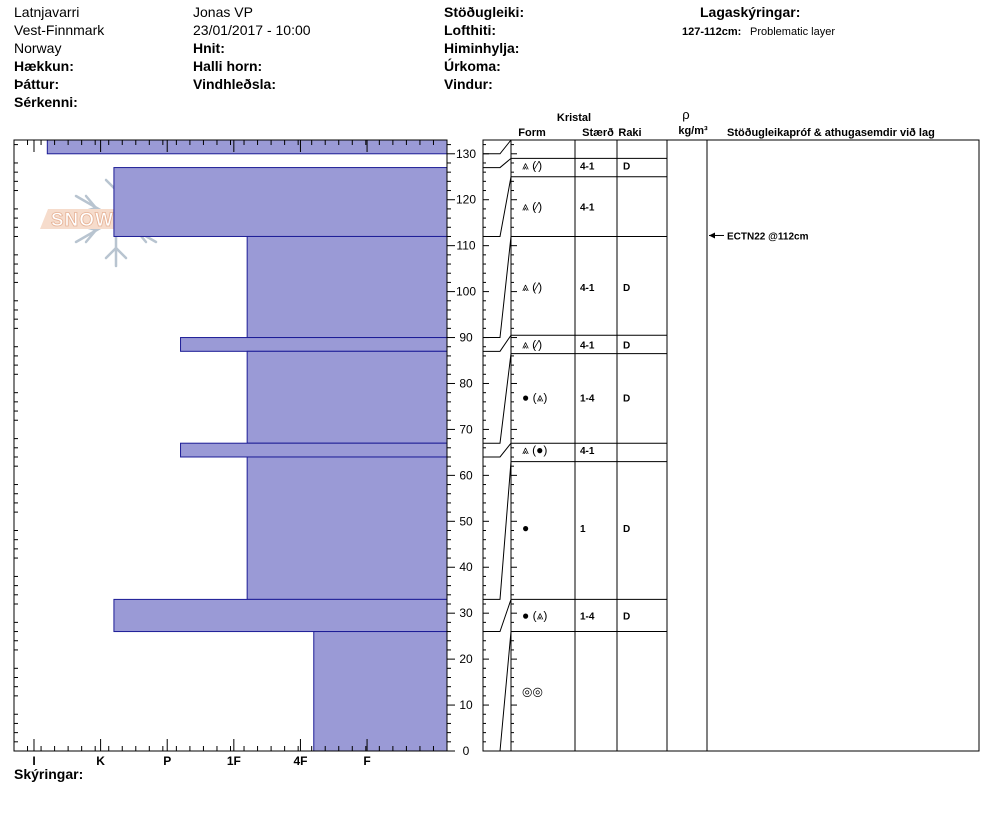 The image size is (994, 840). Describe the element at coordinates (532, 133) in the screenshot. I see `form-header: Form` at that location.